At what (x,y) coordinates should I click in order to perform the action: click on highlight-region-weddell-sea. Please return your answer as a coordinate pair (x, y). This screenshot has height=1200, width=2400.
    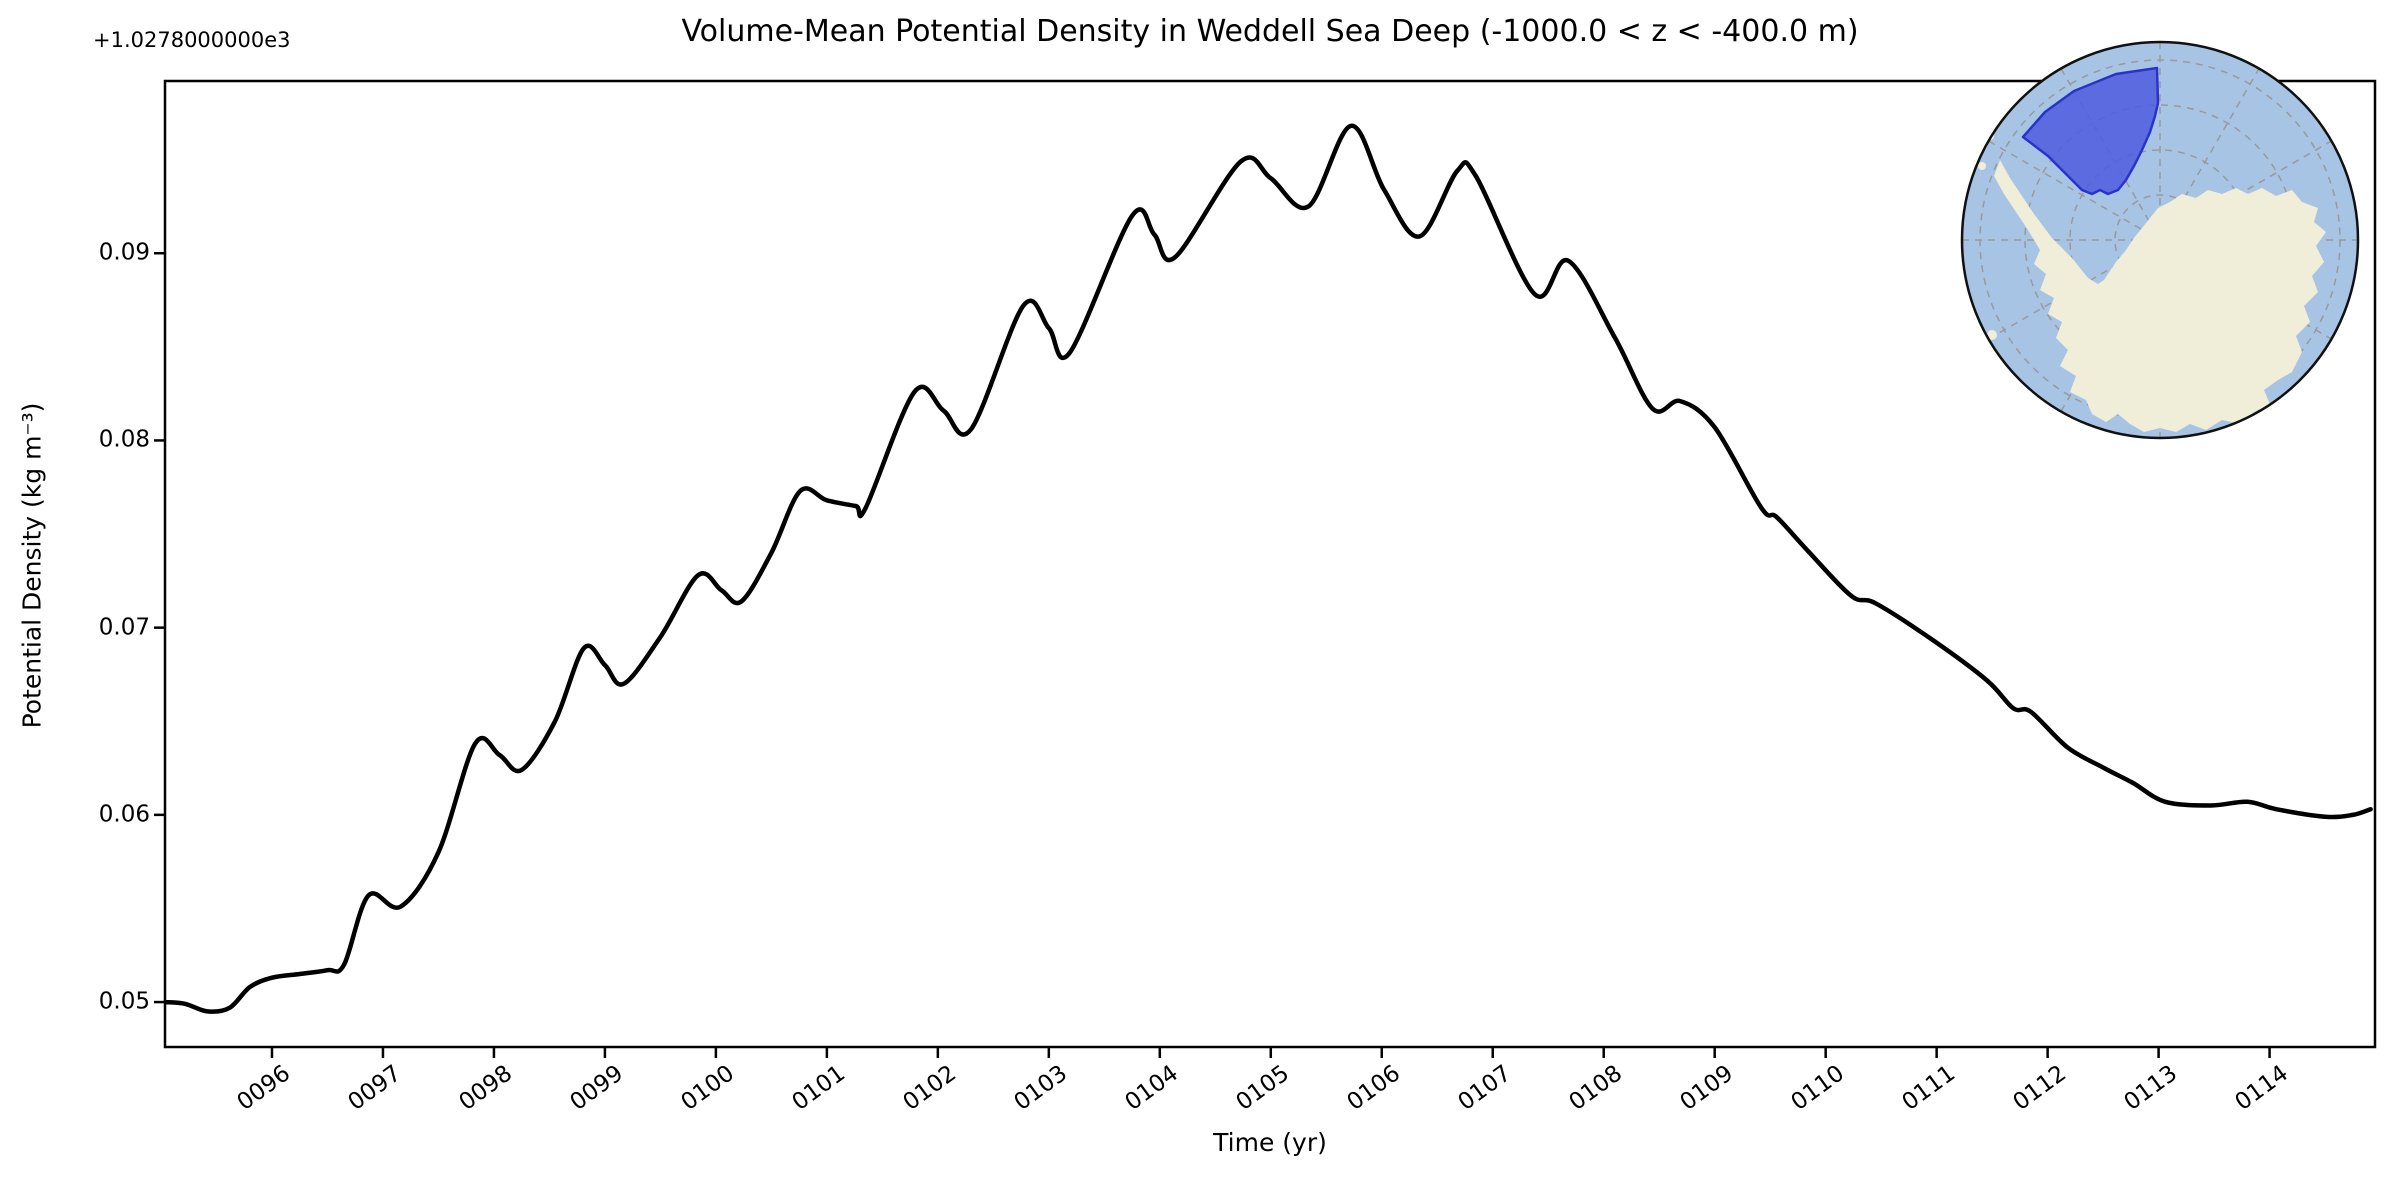
    Looking at the image, I should click on (2090, 131).